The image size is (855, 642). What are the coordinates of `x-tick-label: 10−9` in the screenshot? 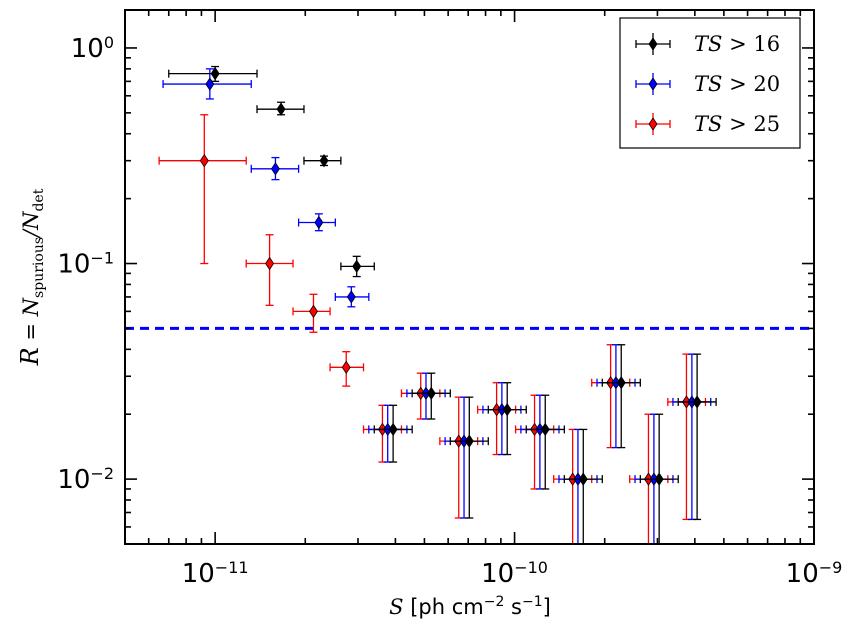 It's located at (814, 574).